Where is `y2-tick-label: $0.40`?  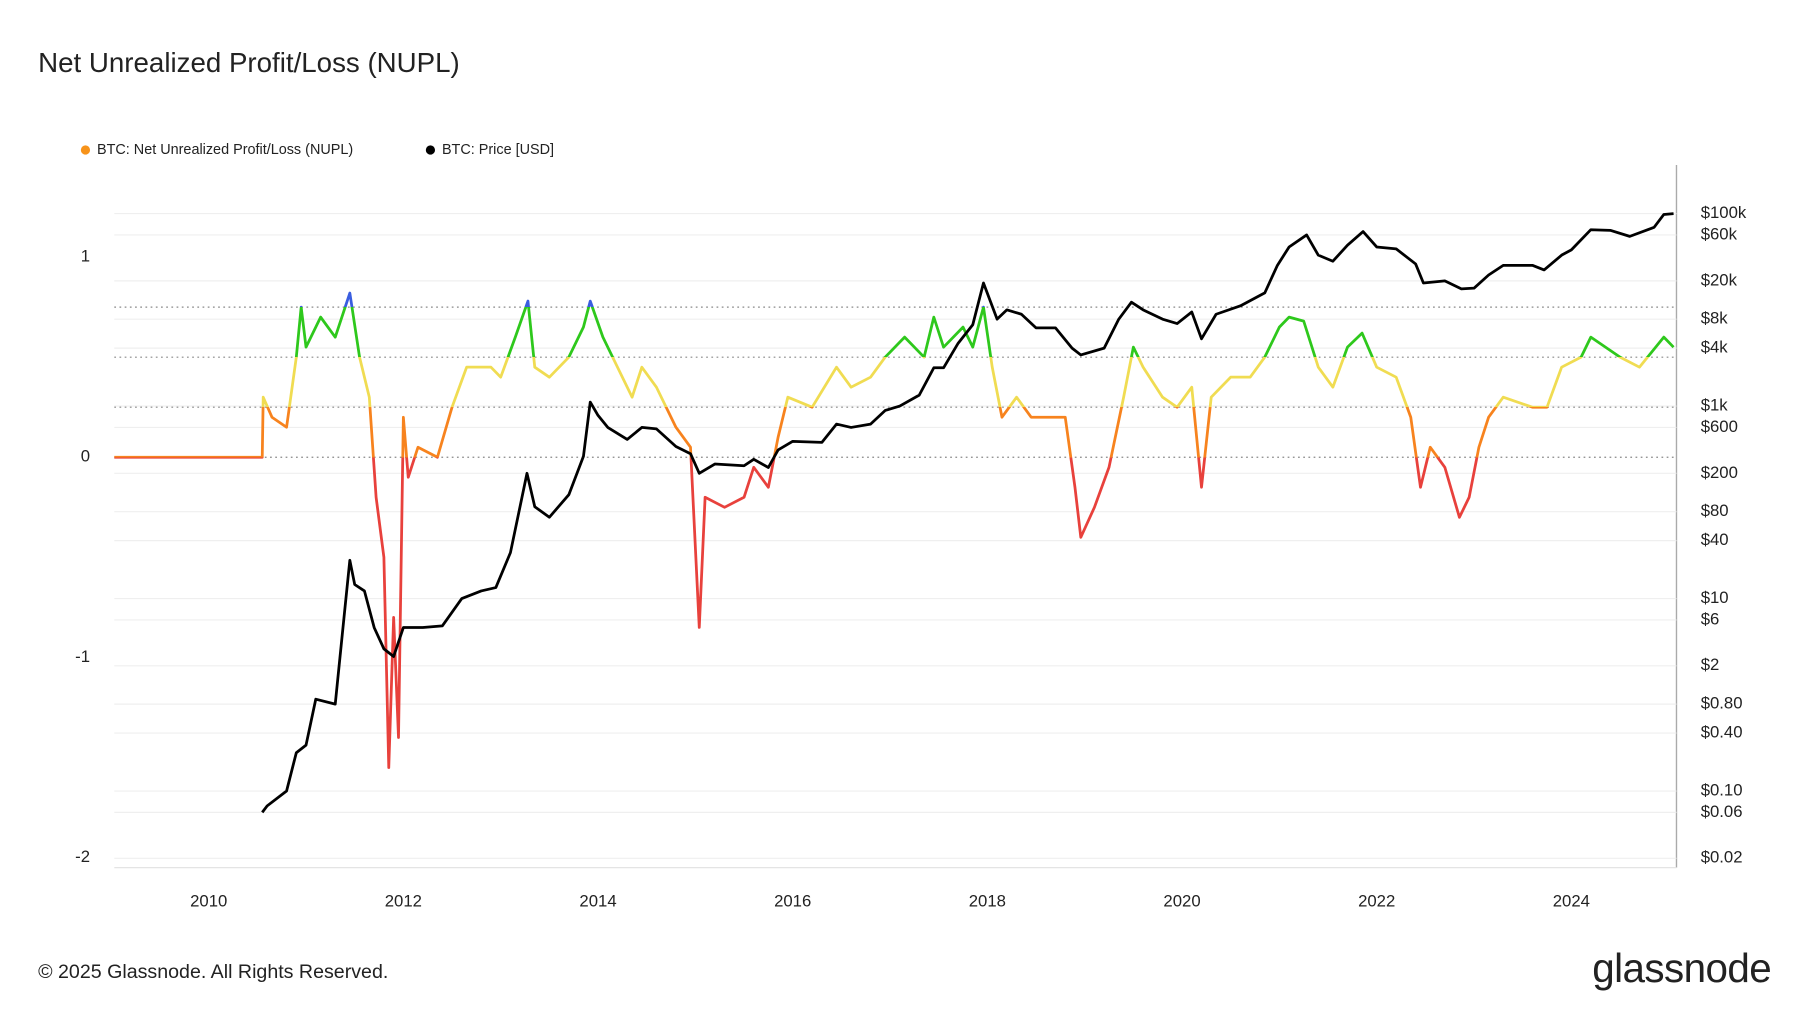 y2-tick-label: $0.40 is located at coordinates (1722, 732).